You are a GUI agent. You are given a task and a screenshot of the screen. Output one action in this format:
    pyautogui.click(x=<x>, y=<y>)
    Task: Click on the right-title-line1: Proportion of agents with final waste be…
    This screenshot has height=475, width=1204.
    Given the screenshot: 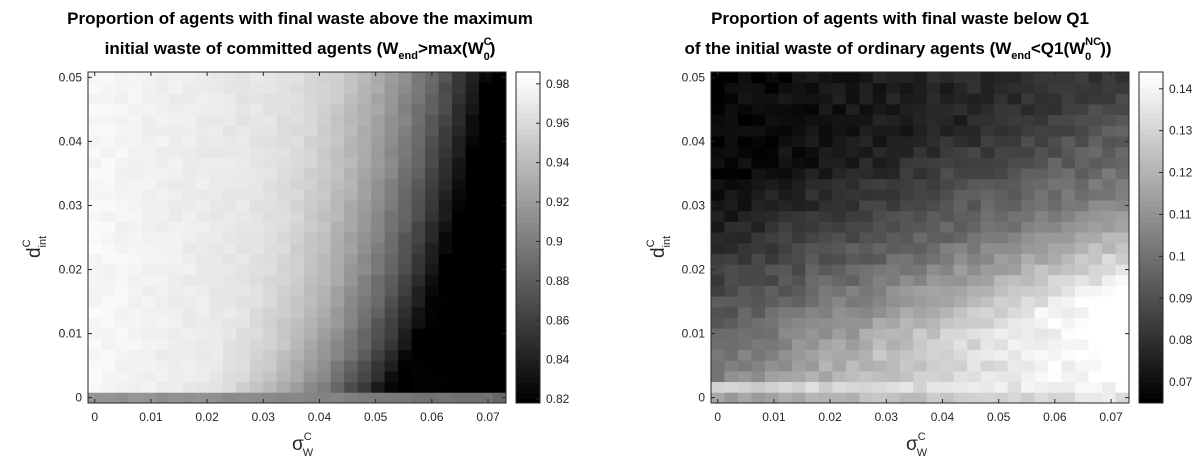 What is the action you would take?
    pyautogui.click(x=900, y=18)
    